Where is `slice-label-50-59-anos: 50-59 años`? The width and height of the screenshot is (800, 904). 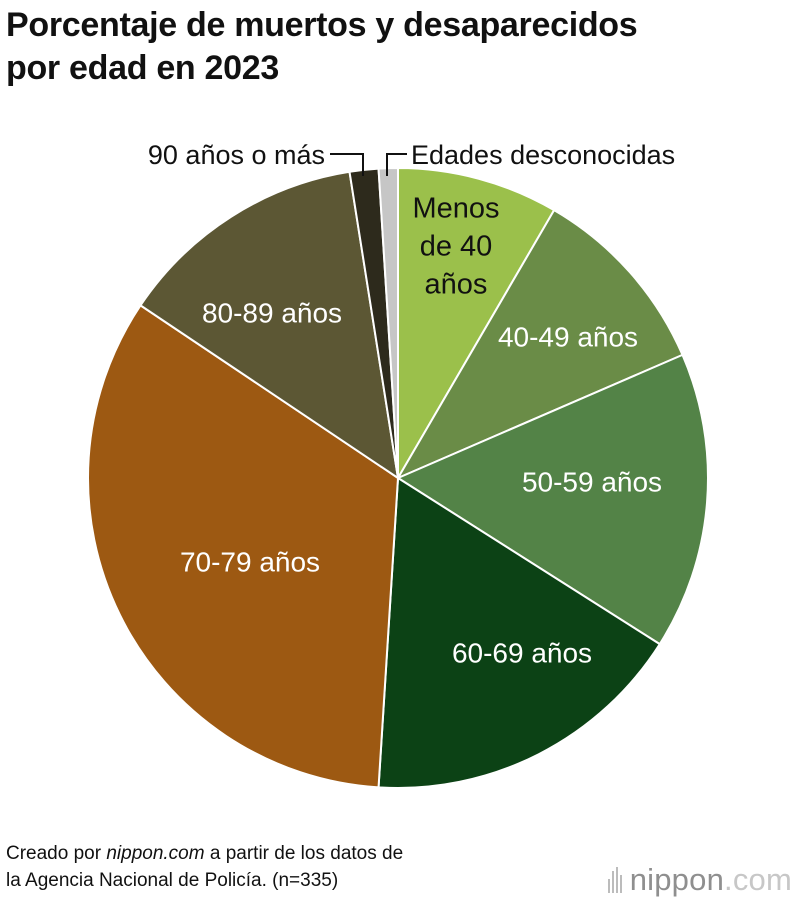
slice-label-50-59-anos: 50-59 años is located at coordinates (592, 481).